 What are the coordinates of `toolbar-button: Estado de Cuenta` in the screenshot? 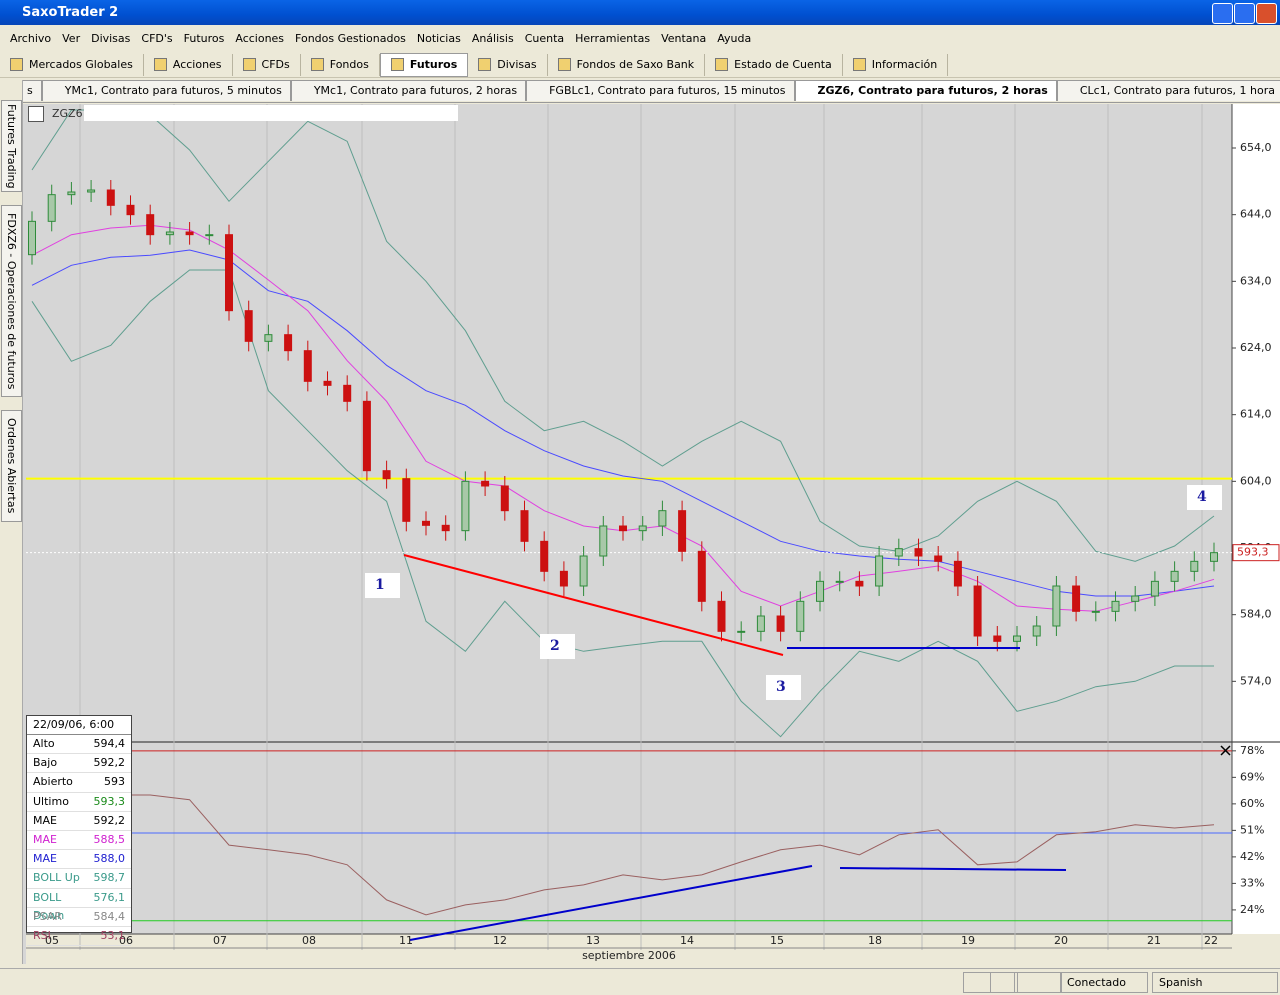 It's located at (774, 64).